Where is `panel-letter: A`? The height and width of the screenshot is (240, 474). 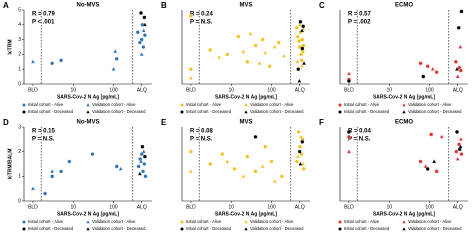
panel-letter: A is located at coordinates (6, 5).